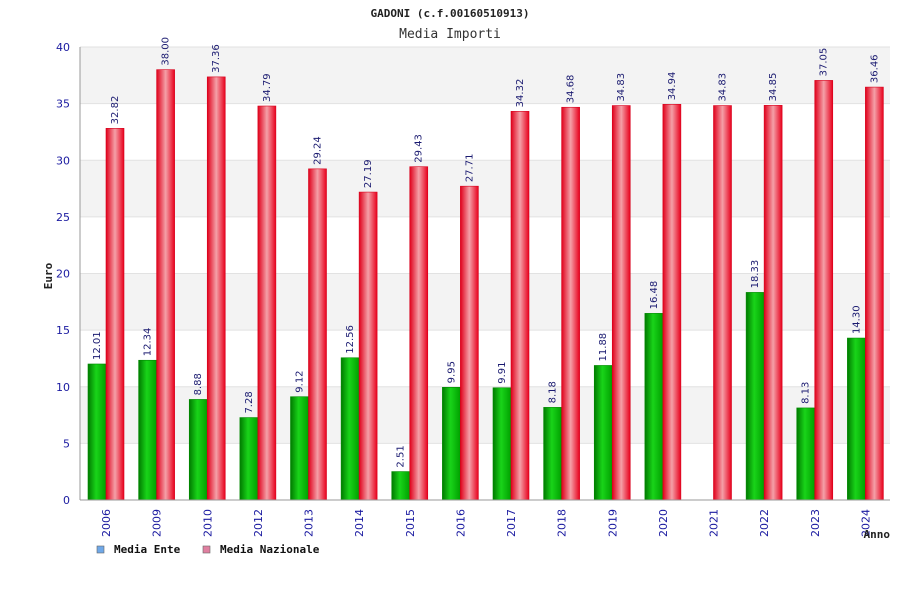  I want to click on value-label: 11.88, so click(603, 347).